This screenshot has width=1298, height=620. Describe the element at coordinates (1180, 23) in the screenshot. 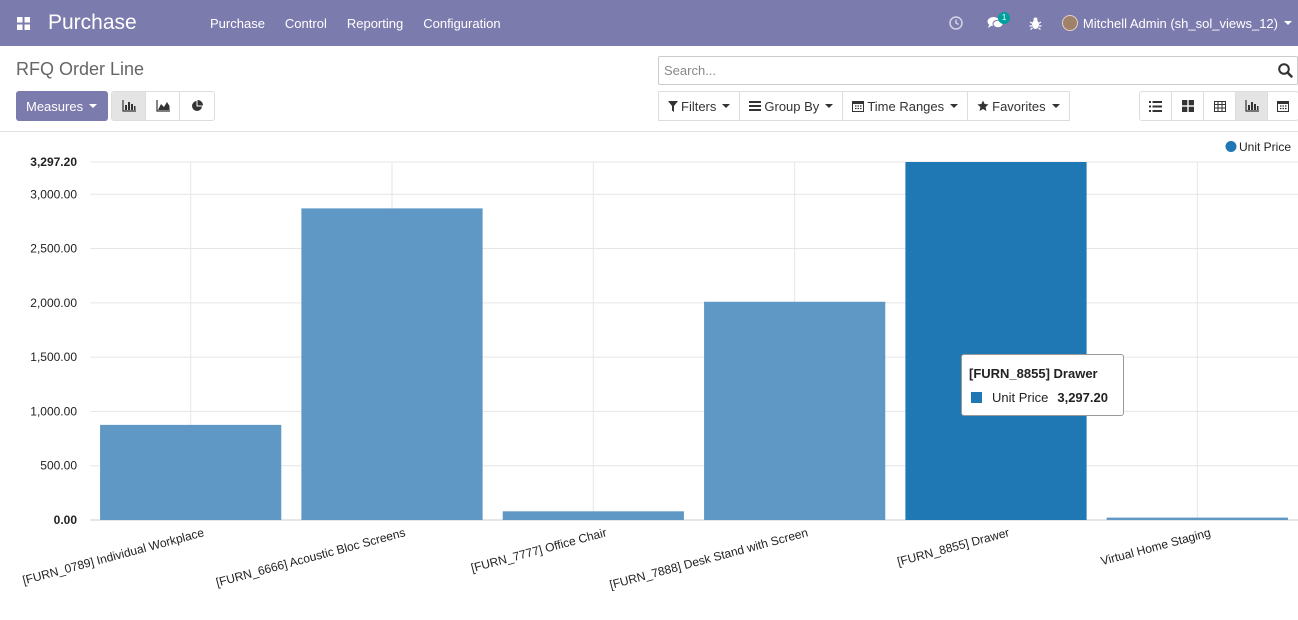

I see `user-name: Mitchell Admin (sh_sol_views_12)` at that location.